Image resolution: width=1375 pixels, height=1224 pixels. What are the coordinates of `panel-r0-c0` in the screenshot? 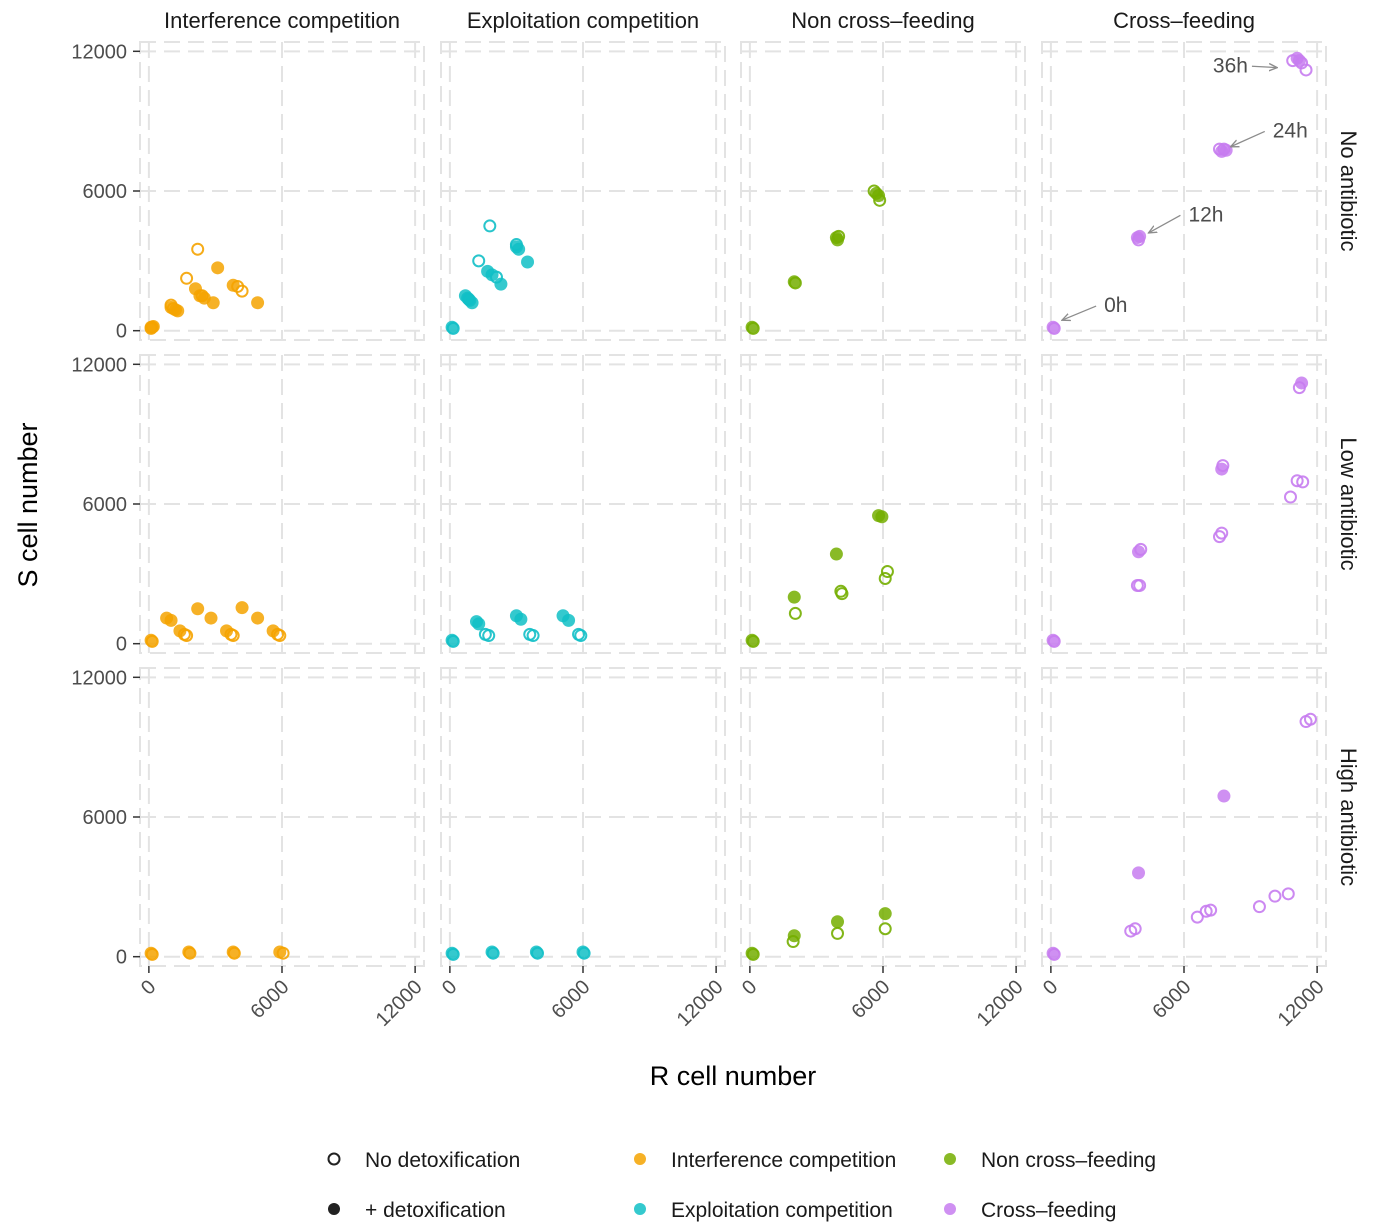 It's located at (282, 191).